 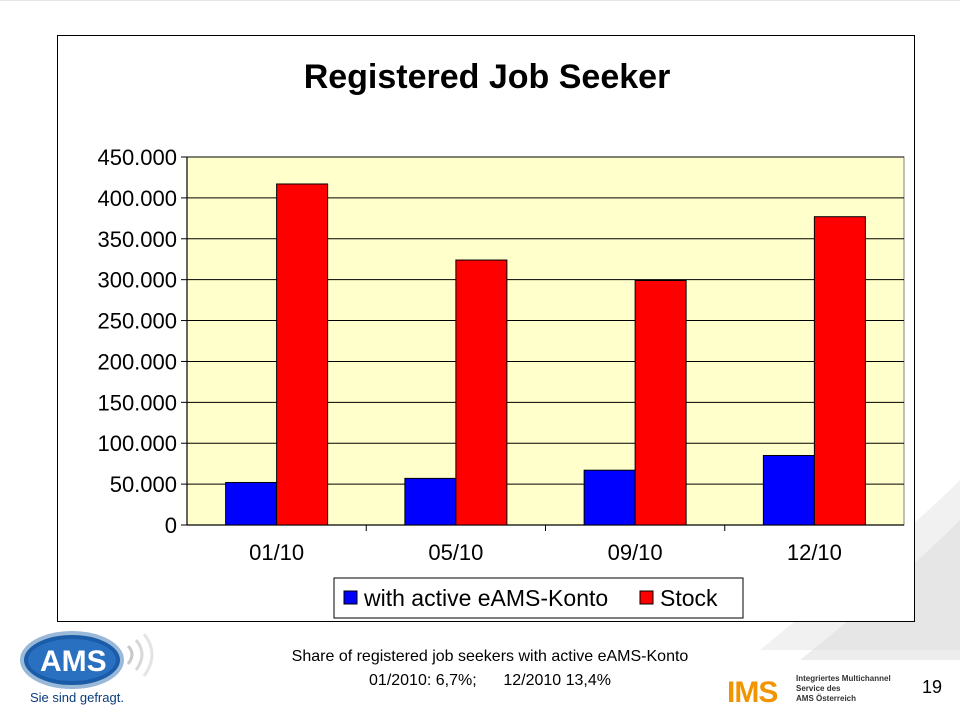 I want to click on chart-title: Registered Job Seeker, so click(x=487, y=77).